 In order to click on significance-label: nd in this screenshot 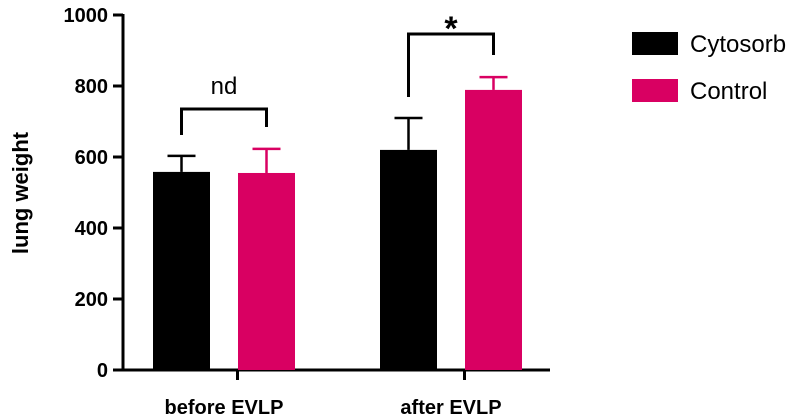, I will do `click(224, 86)`.